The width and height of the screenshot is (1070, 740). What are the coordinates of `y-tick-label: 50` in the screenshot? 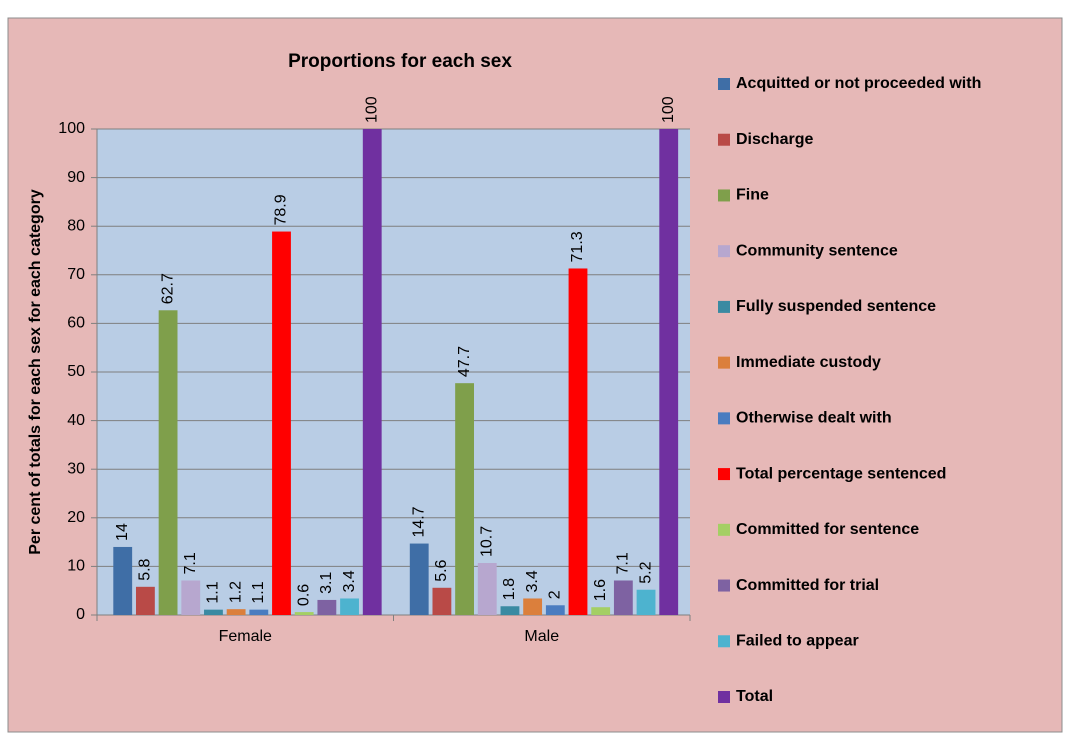 It's located at (76, 371).